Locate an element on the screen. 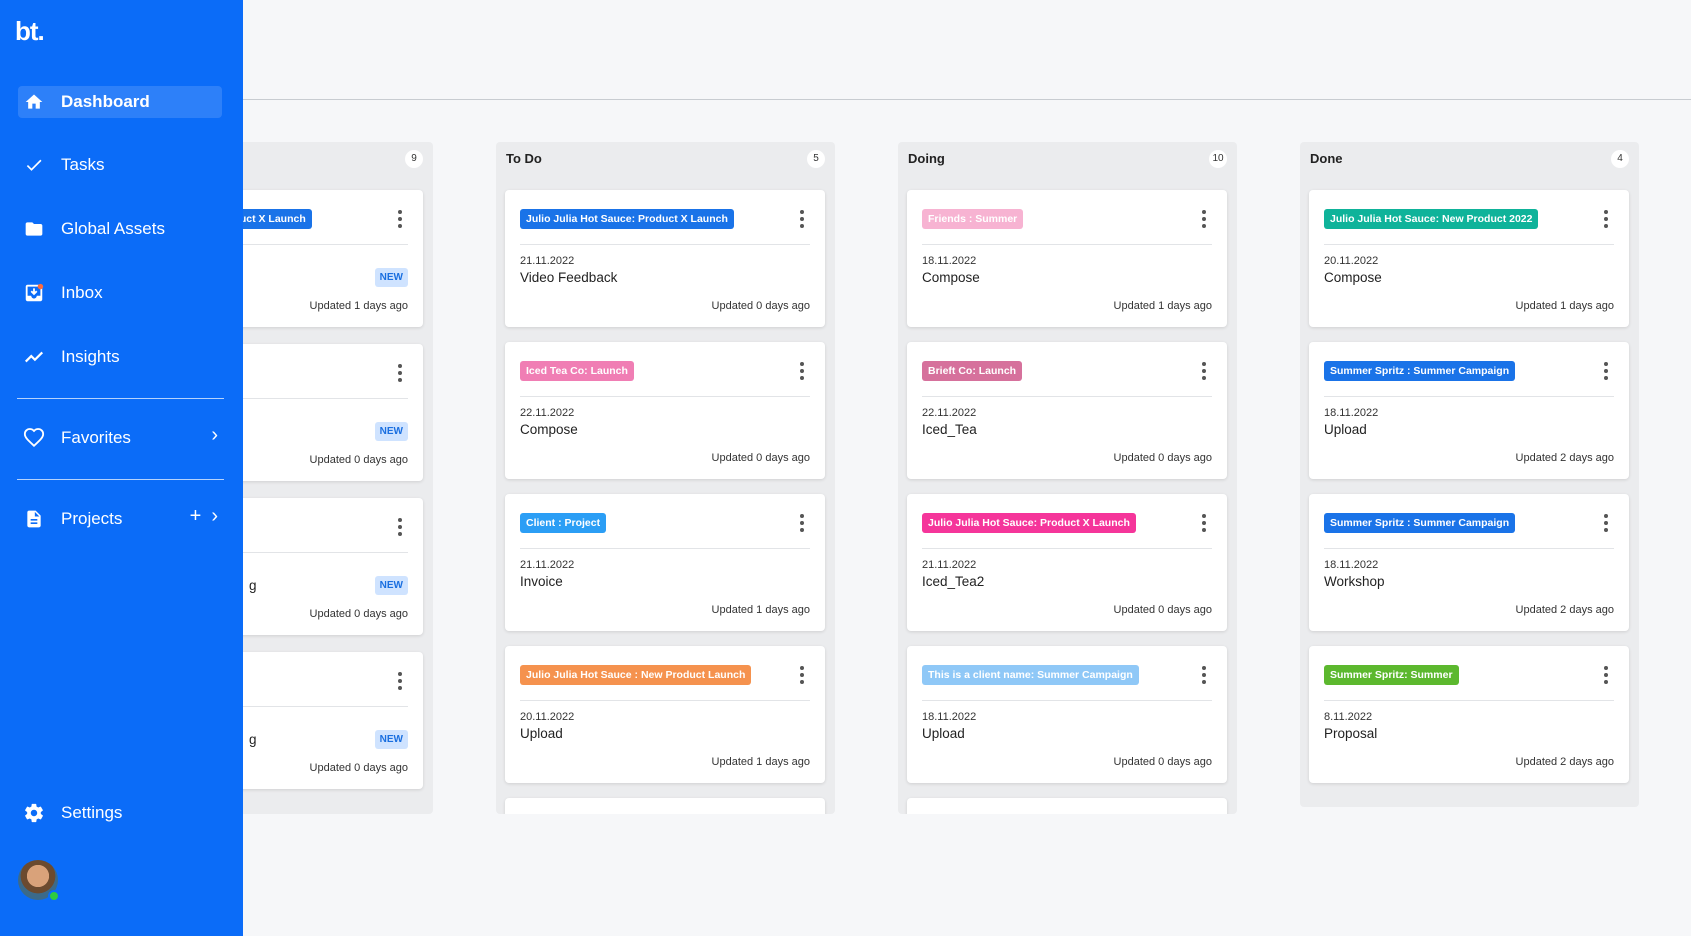  folder-icon is located at coordinates (34, 229).